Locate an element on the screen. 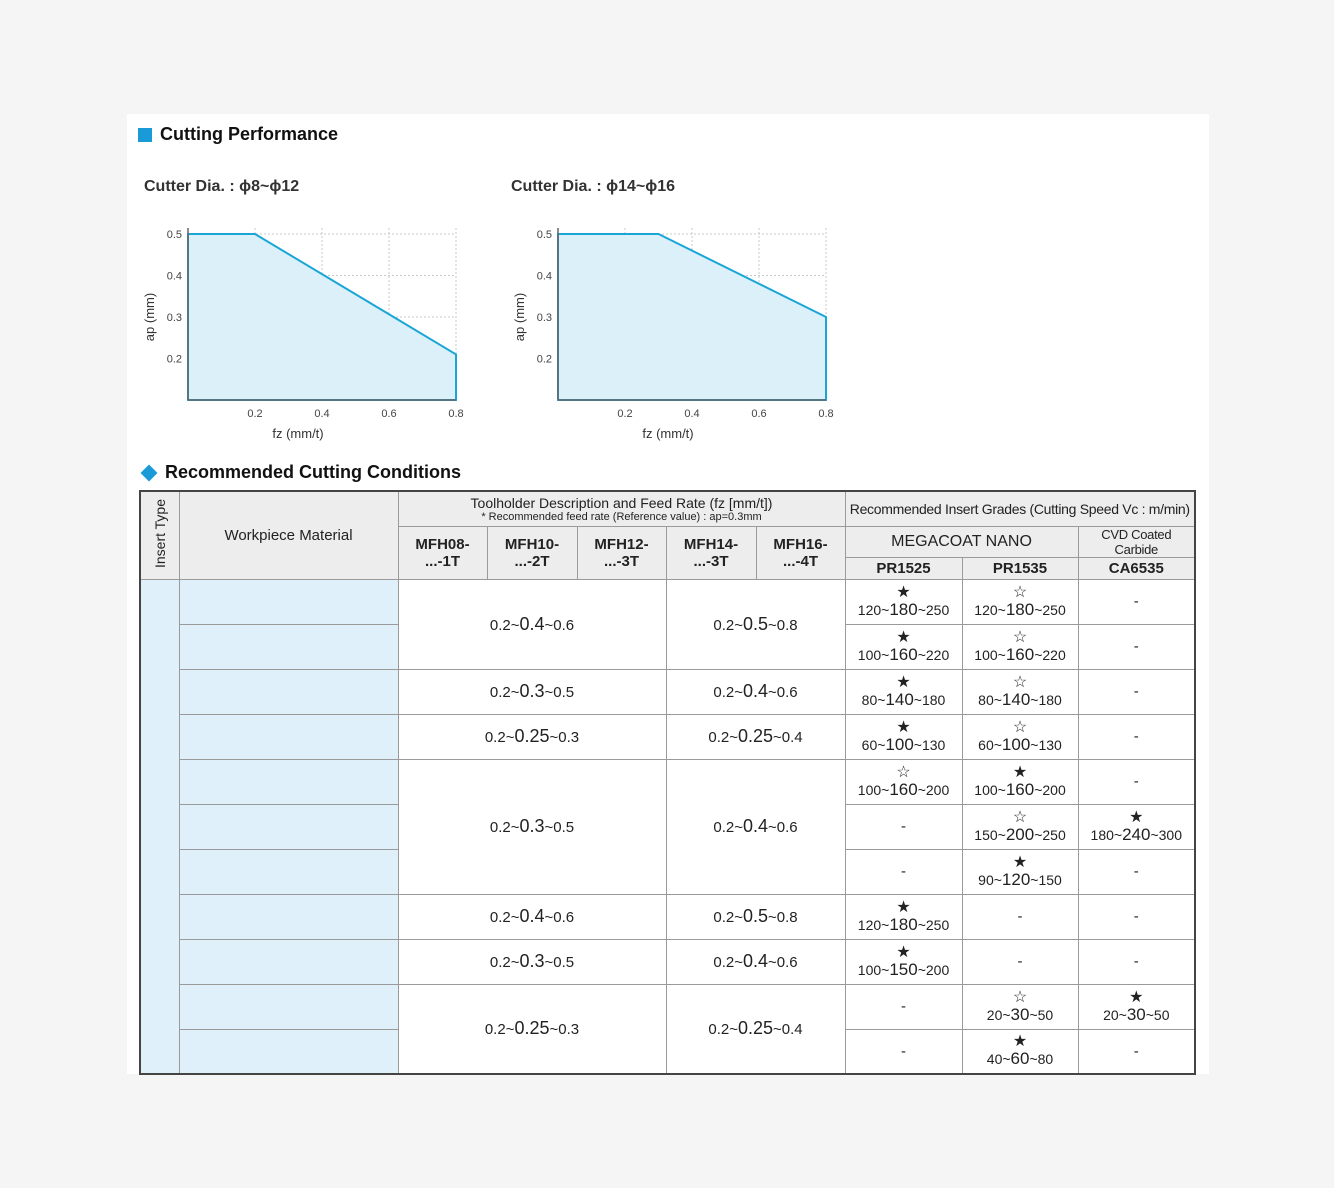 The width and height of the screenshot is (1334, 1188). grade-speed-cell: ☆ 150~200~250 is located at coordinates (1020, 826).